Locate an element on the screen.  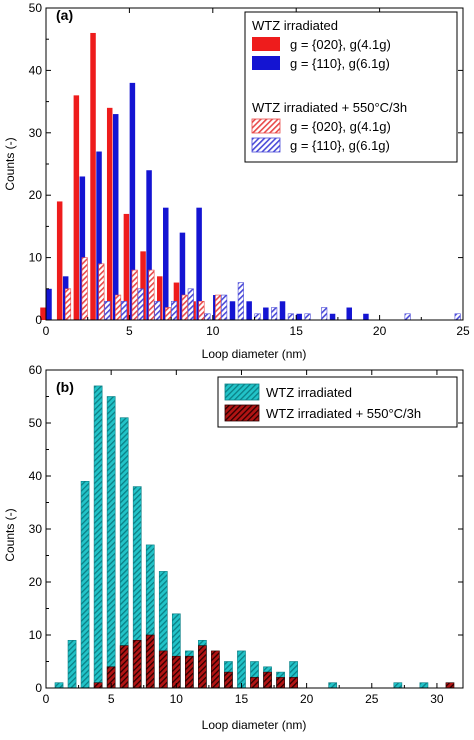
panel-b-x-tick-label: 30 is located at coordinates (437, 699).